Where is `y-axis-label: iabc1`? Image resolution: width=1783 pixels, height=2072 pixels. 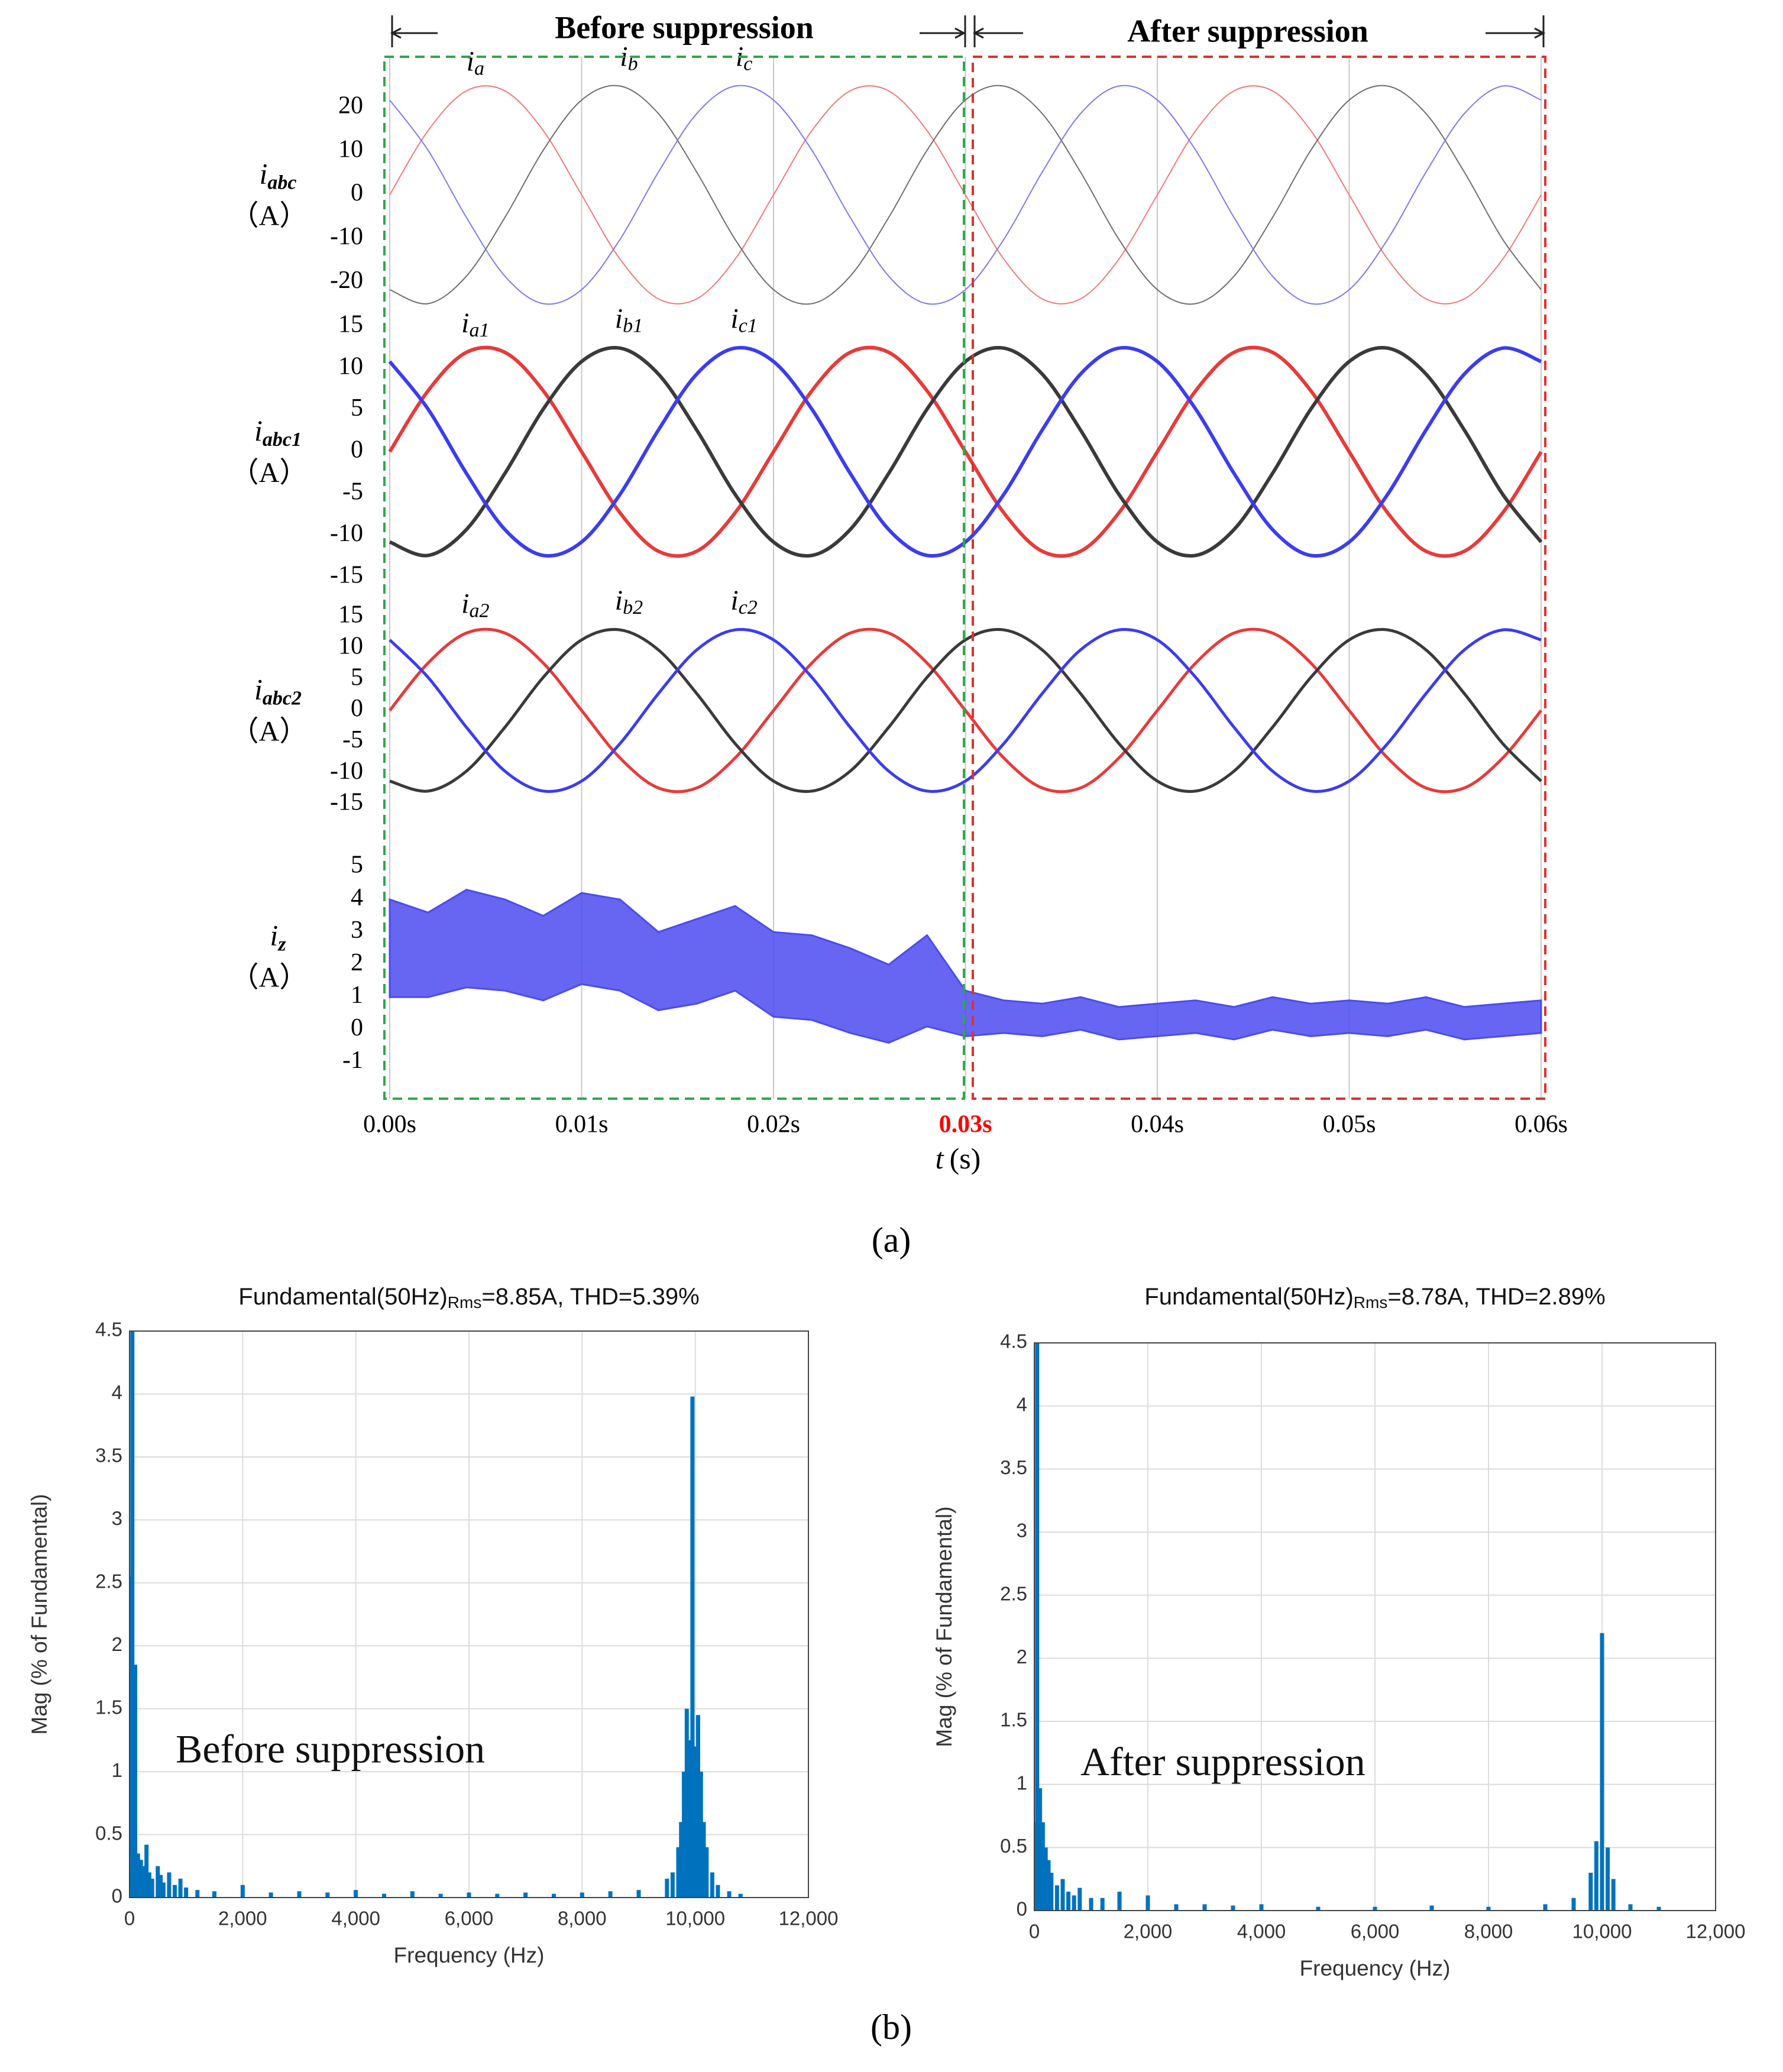 y-axis-label: iabc1 is located at coordinates (278, 432).